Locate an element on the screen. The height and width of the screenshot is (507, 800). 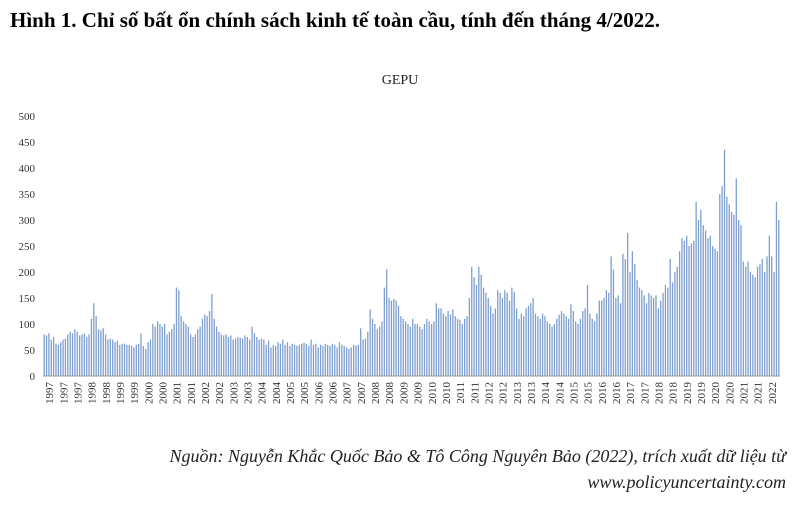
x-tick-label: 1997 is located at coordinates (50, 393).